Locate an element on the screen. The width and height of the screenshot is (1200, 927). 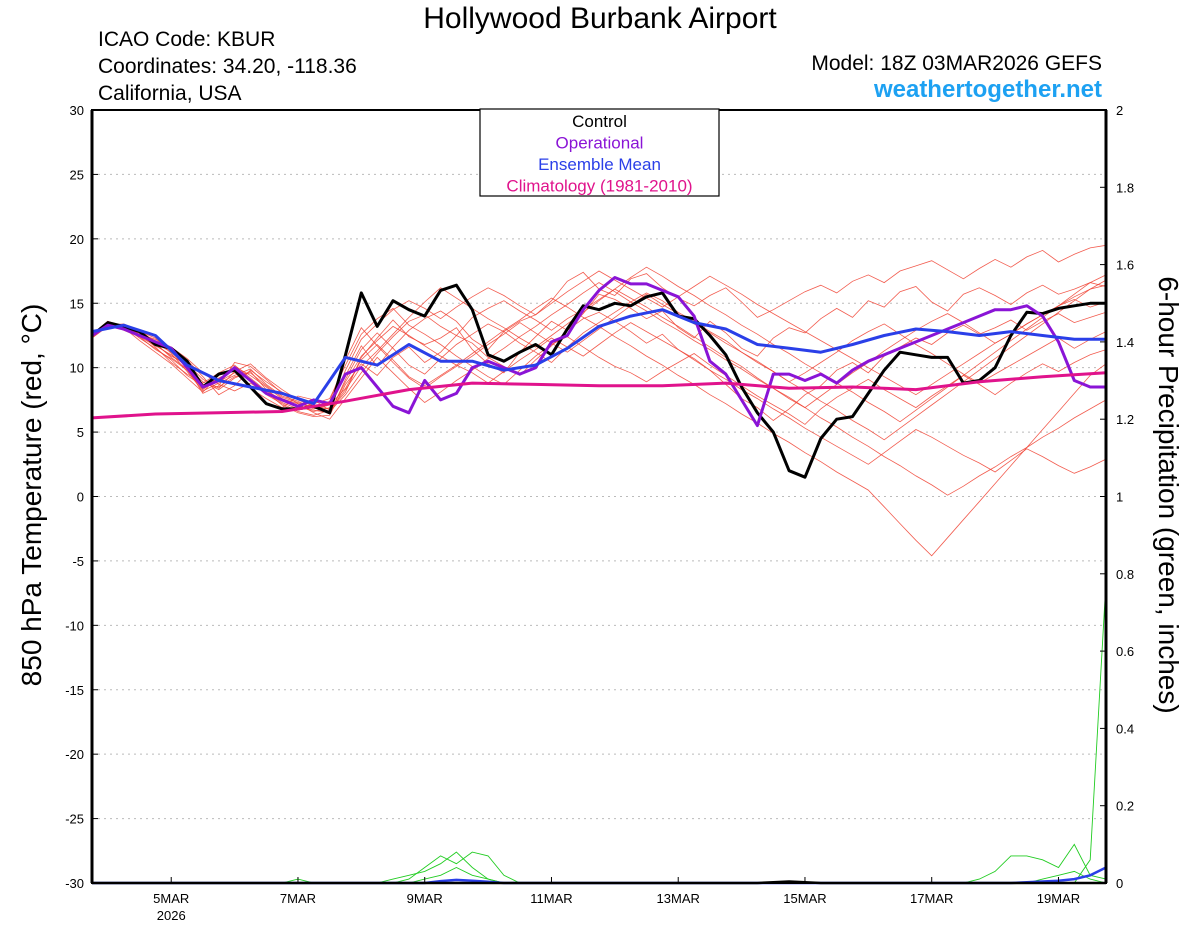
y-tick-label: -15 is located at coordinates (74, 690).